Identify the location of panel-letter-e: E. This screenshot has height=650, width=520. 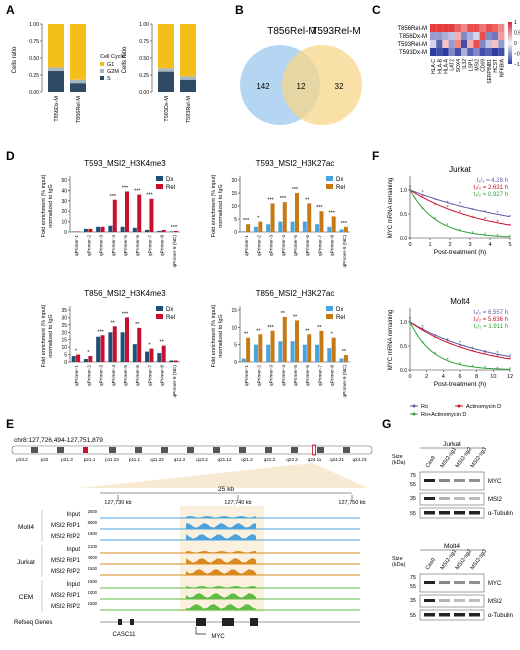
(10, 424).